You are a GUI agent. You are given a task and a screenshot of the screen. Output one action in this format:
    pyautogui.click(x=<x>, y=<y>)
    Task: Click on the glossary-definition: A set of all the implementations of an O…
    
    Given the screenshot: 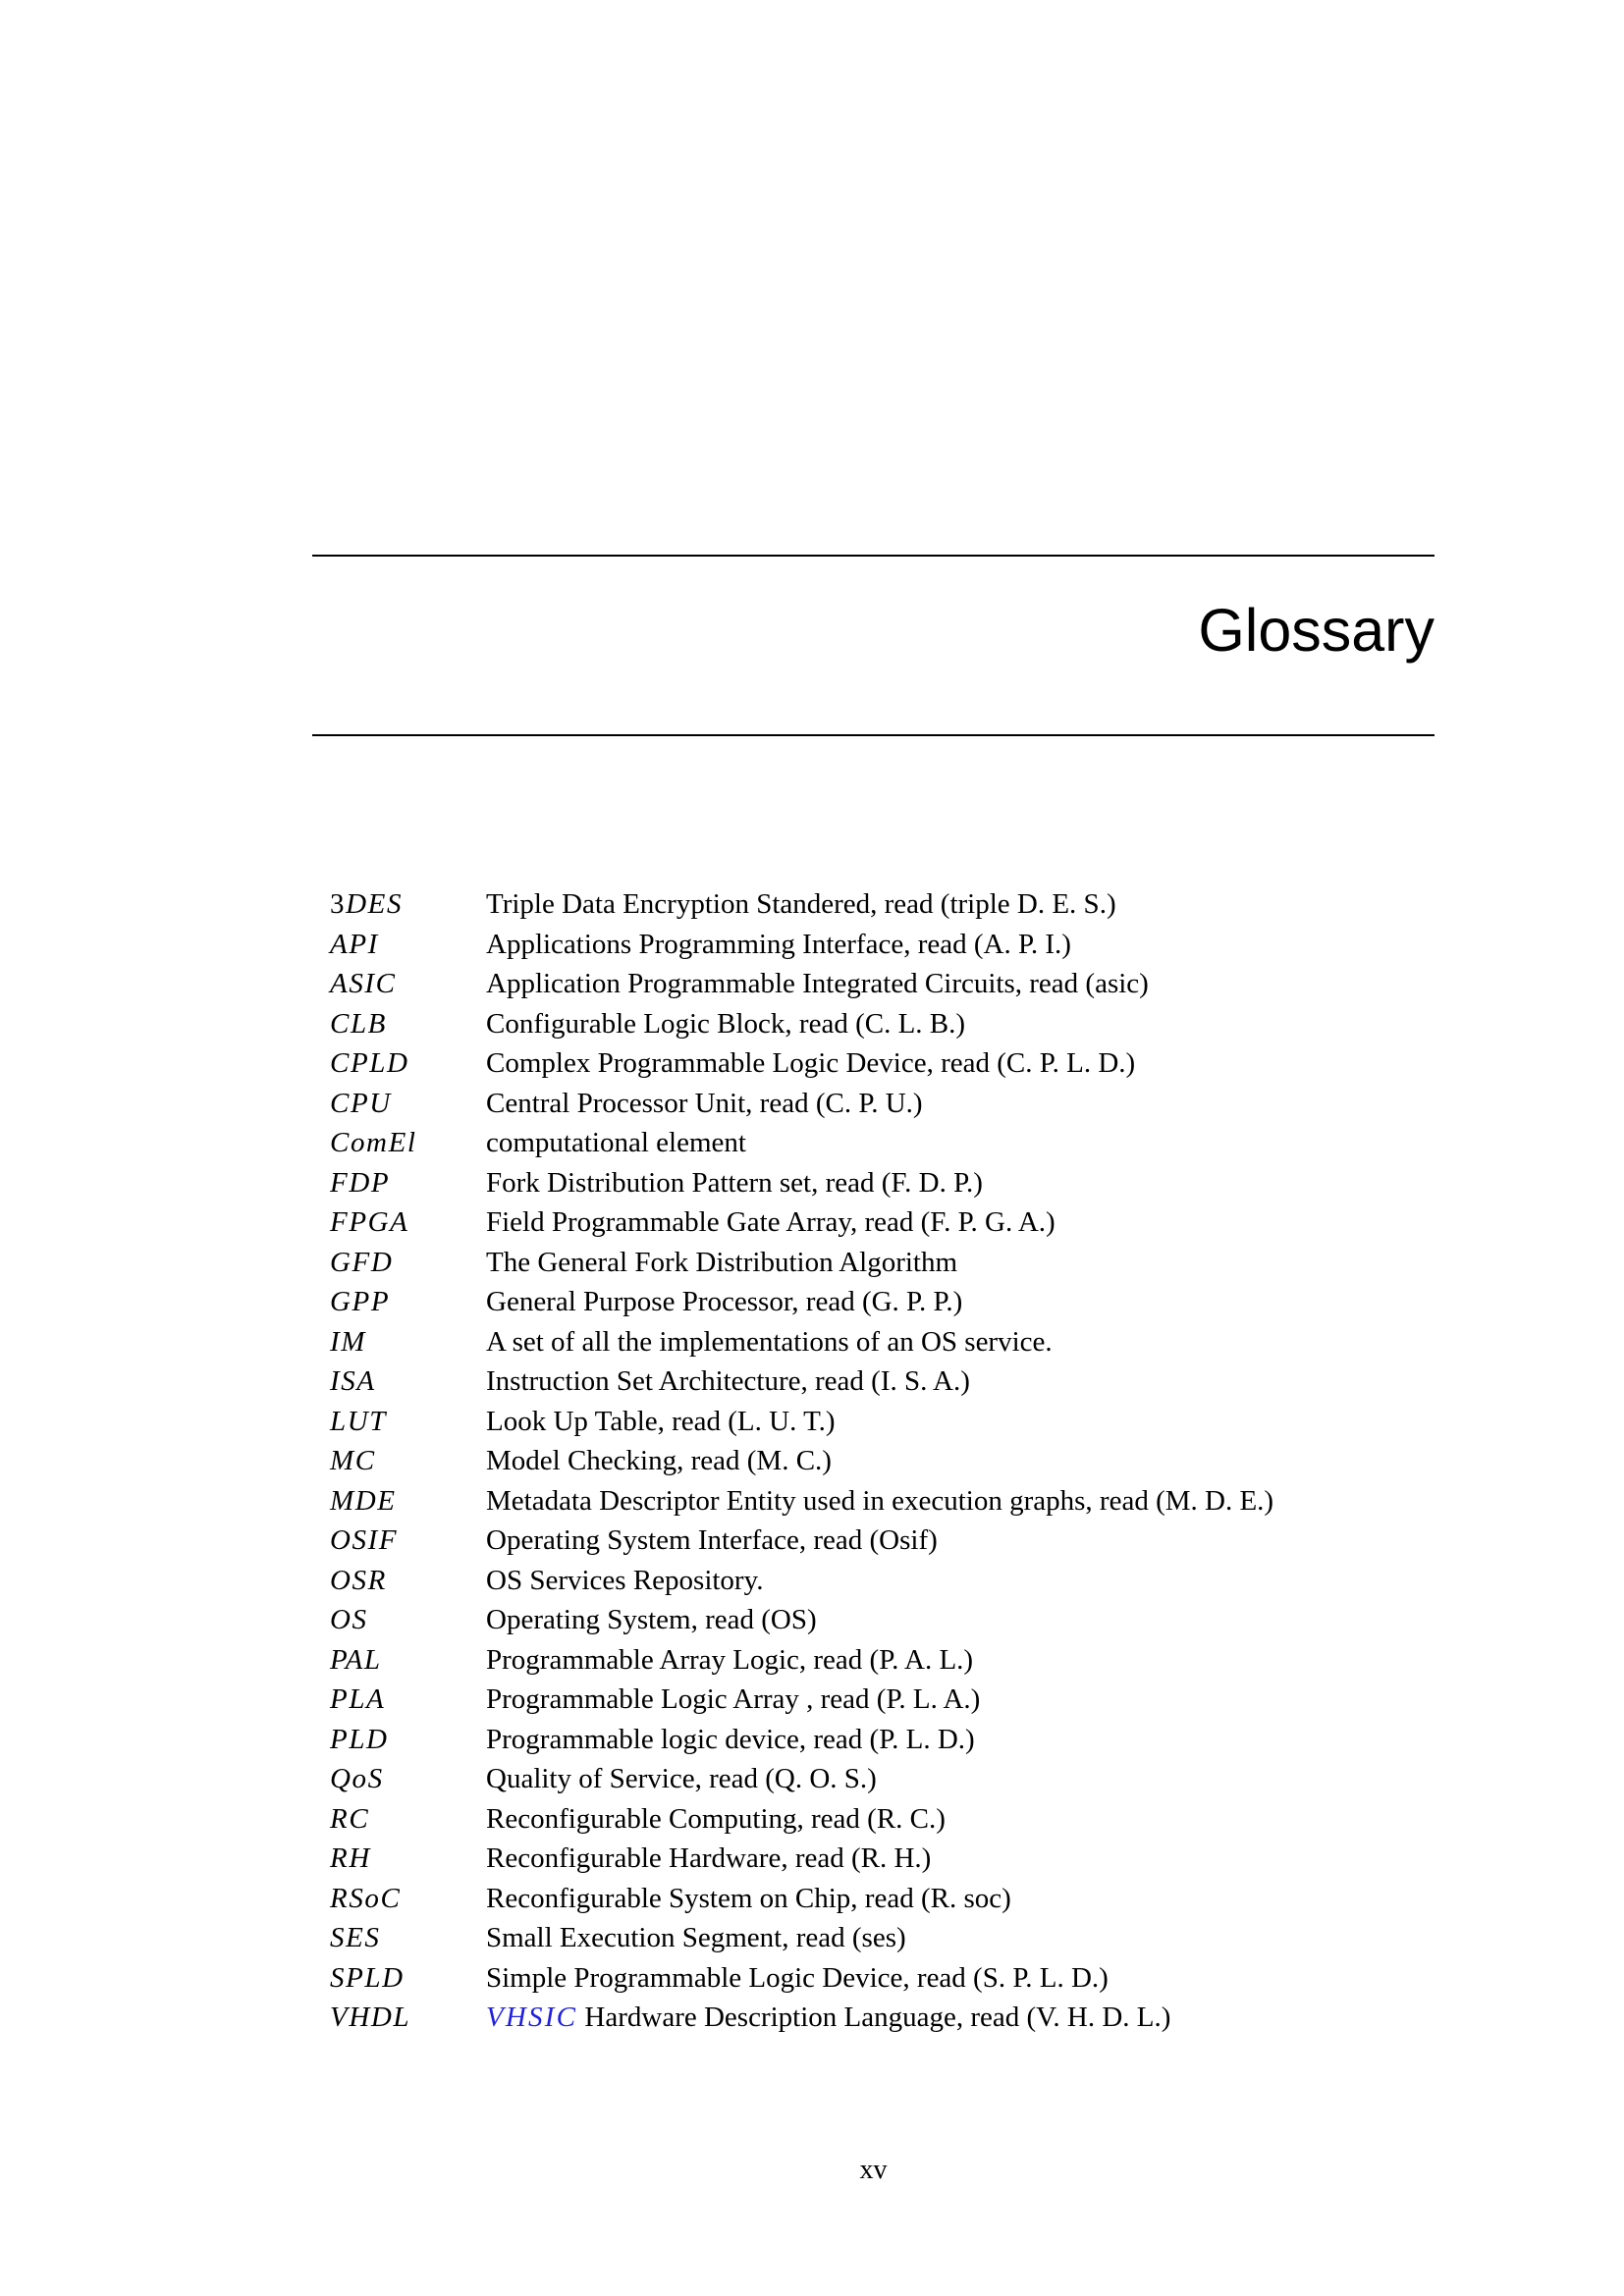 What is the action you would take?
    pyautogui.click(x=960, y=1342)
    